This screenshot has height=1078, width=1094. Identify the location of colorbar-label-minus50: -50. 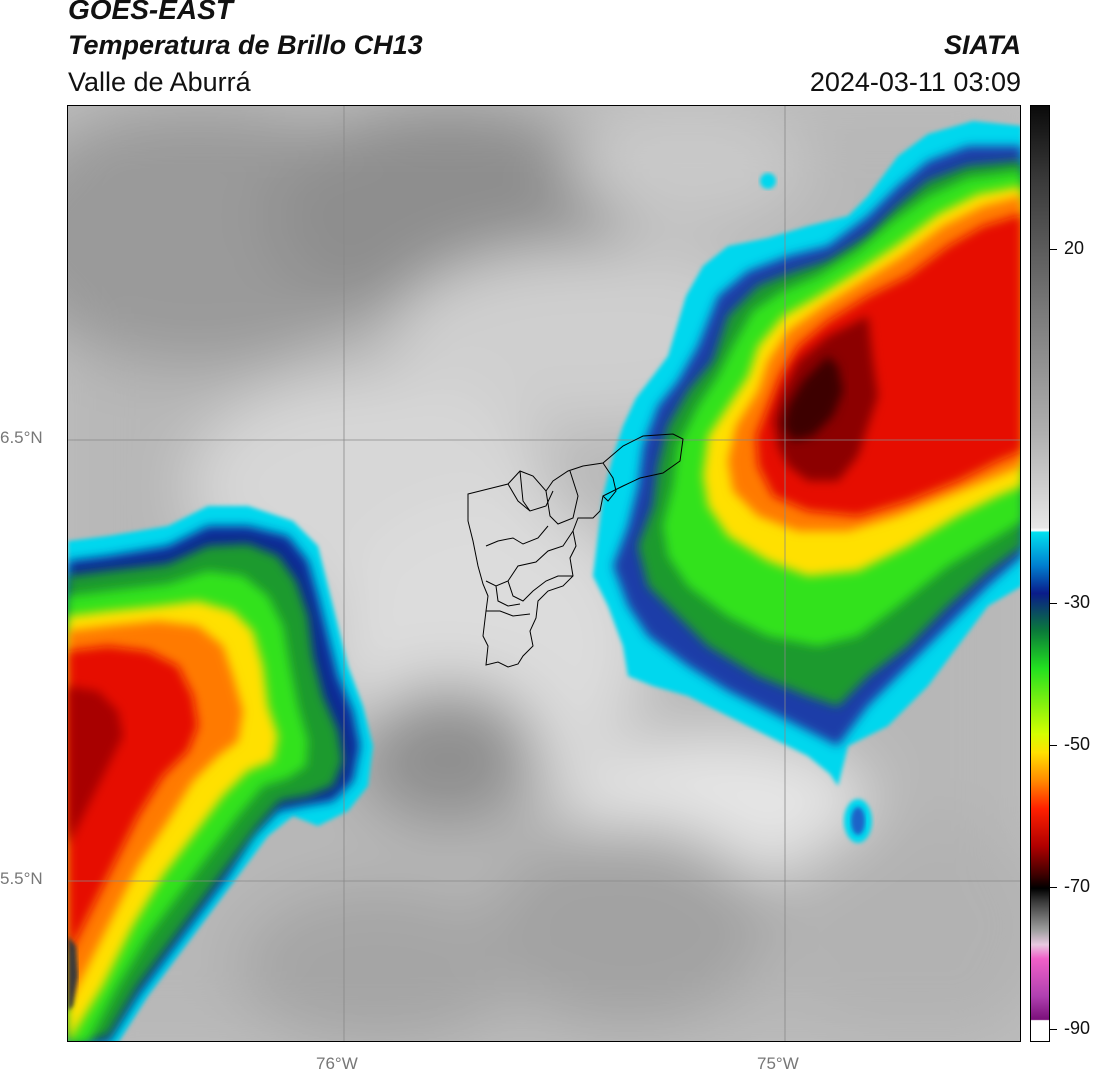
(1077, 744).